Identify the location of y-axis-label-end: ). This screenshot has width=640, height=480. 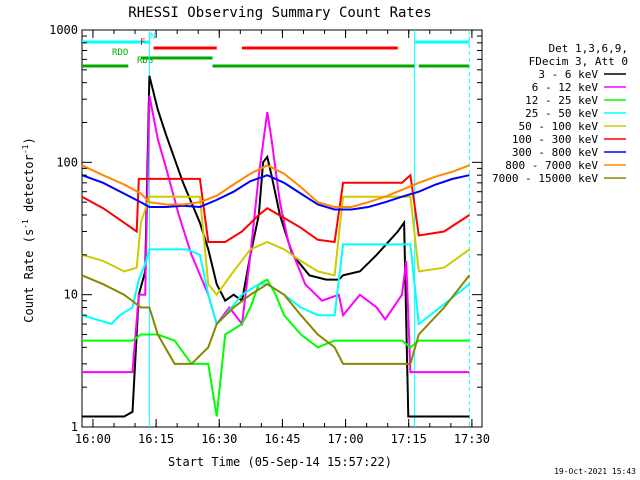
(29, 140).